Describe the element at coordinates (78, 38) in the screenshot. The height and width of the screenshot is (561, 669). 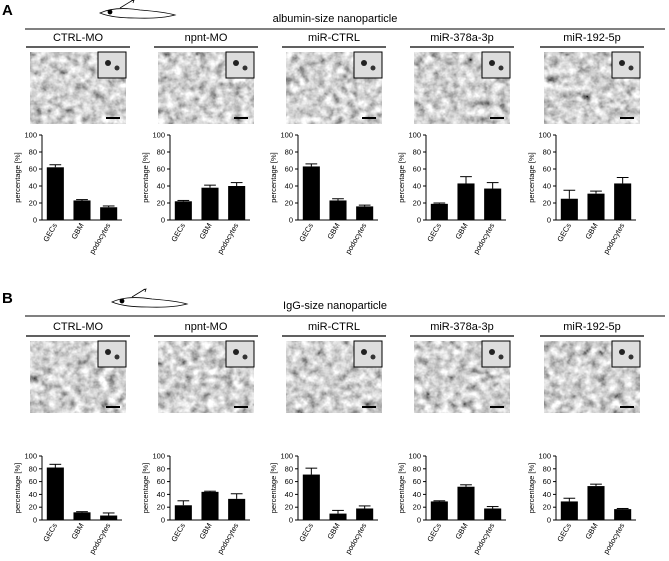
I see `column-title: CTRL-MO` at that location.